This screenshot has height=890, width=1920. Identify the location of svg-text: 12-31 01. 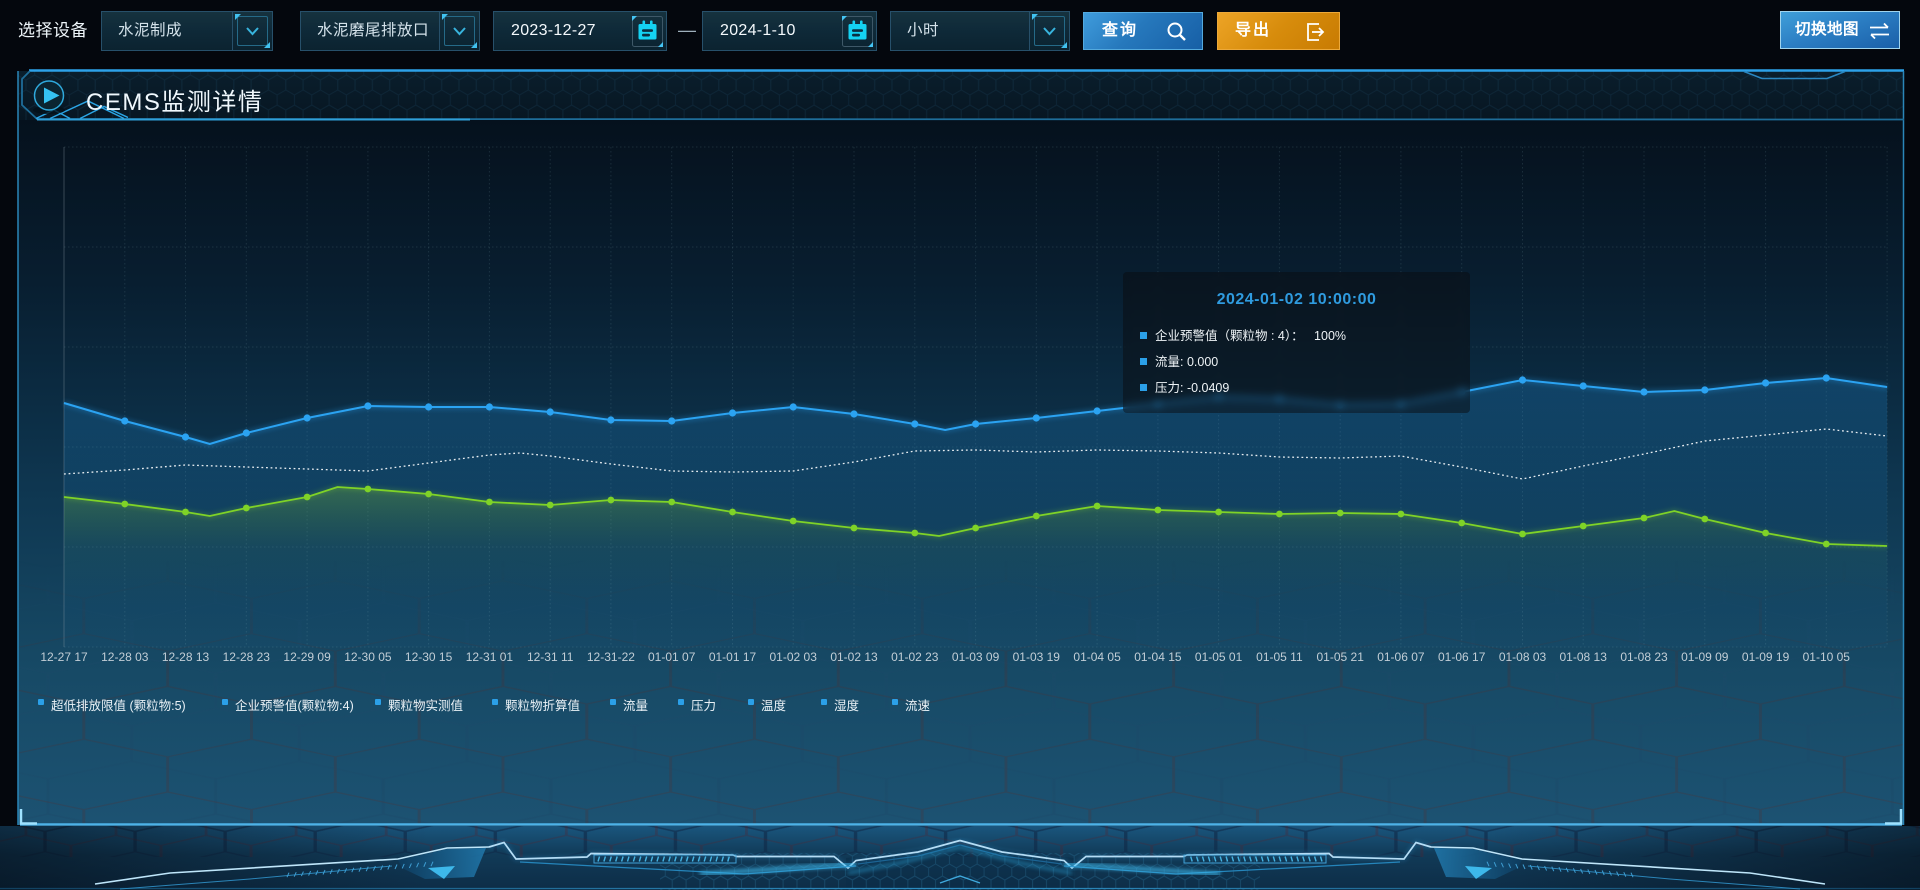
(490, 657).